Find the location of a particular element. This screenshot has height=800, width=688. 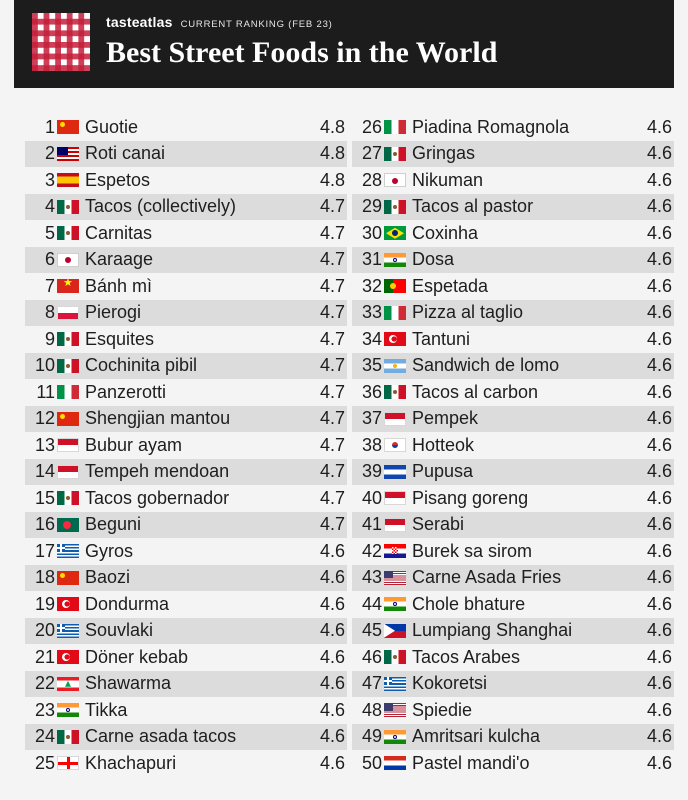

food-name: Tacos (collectively) is located at coordinates (161, 206).